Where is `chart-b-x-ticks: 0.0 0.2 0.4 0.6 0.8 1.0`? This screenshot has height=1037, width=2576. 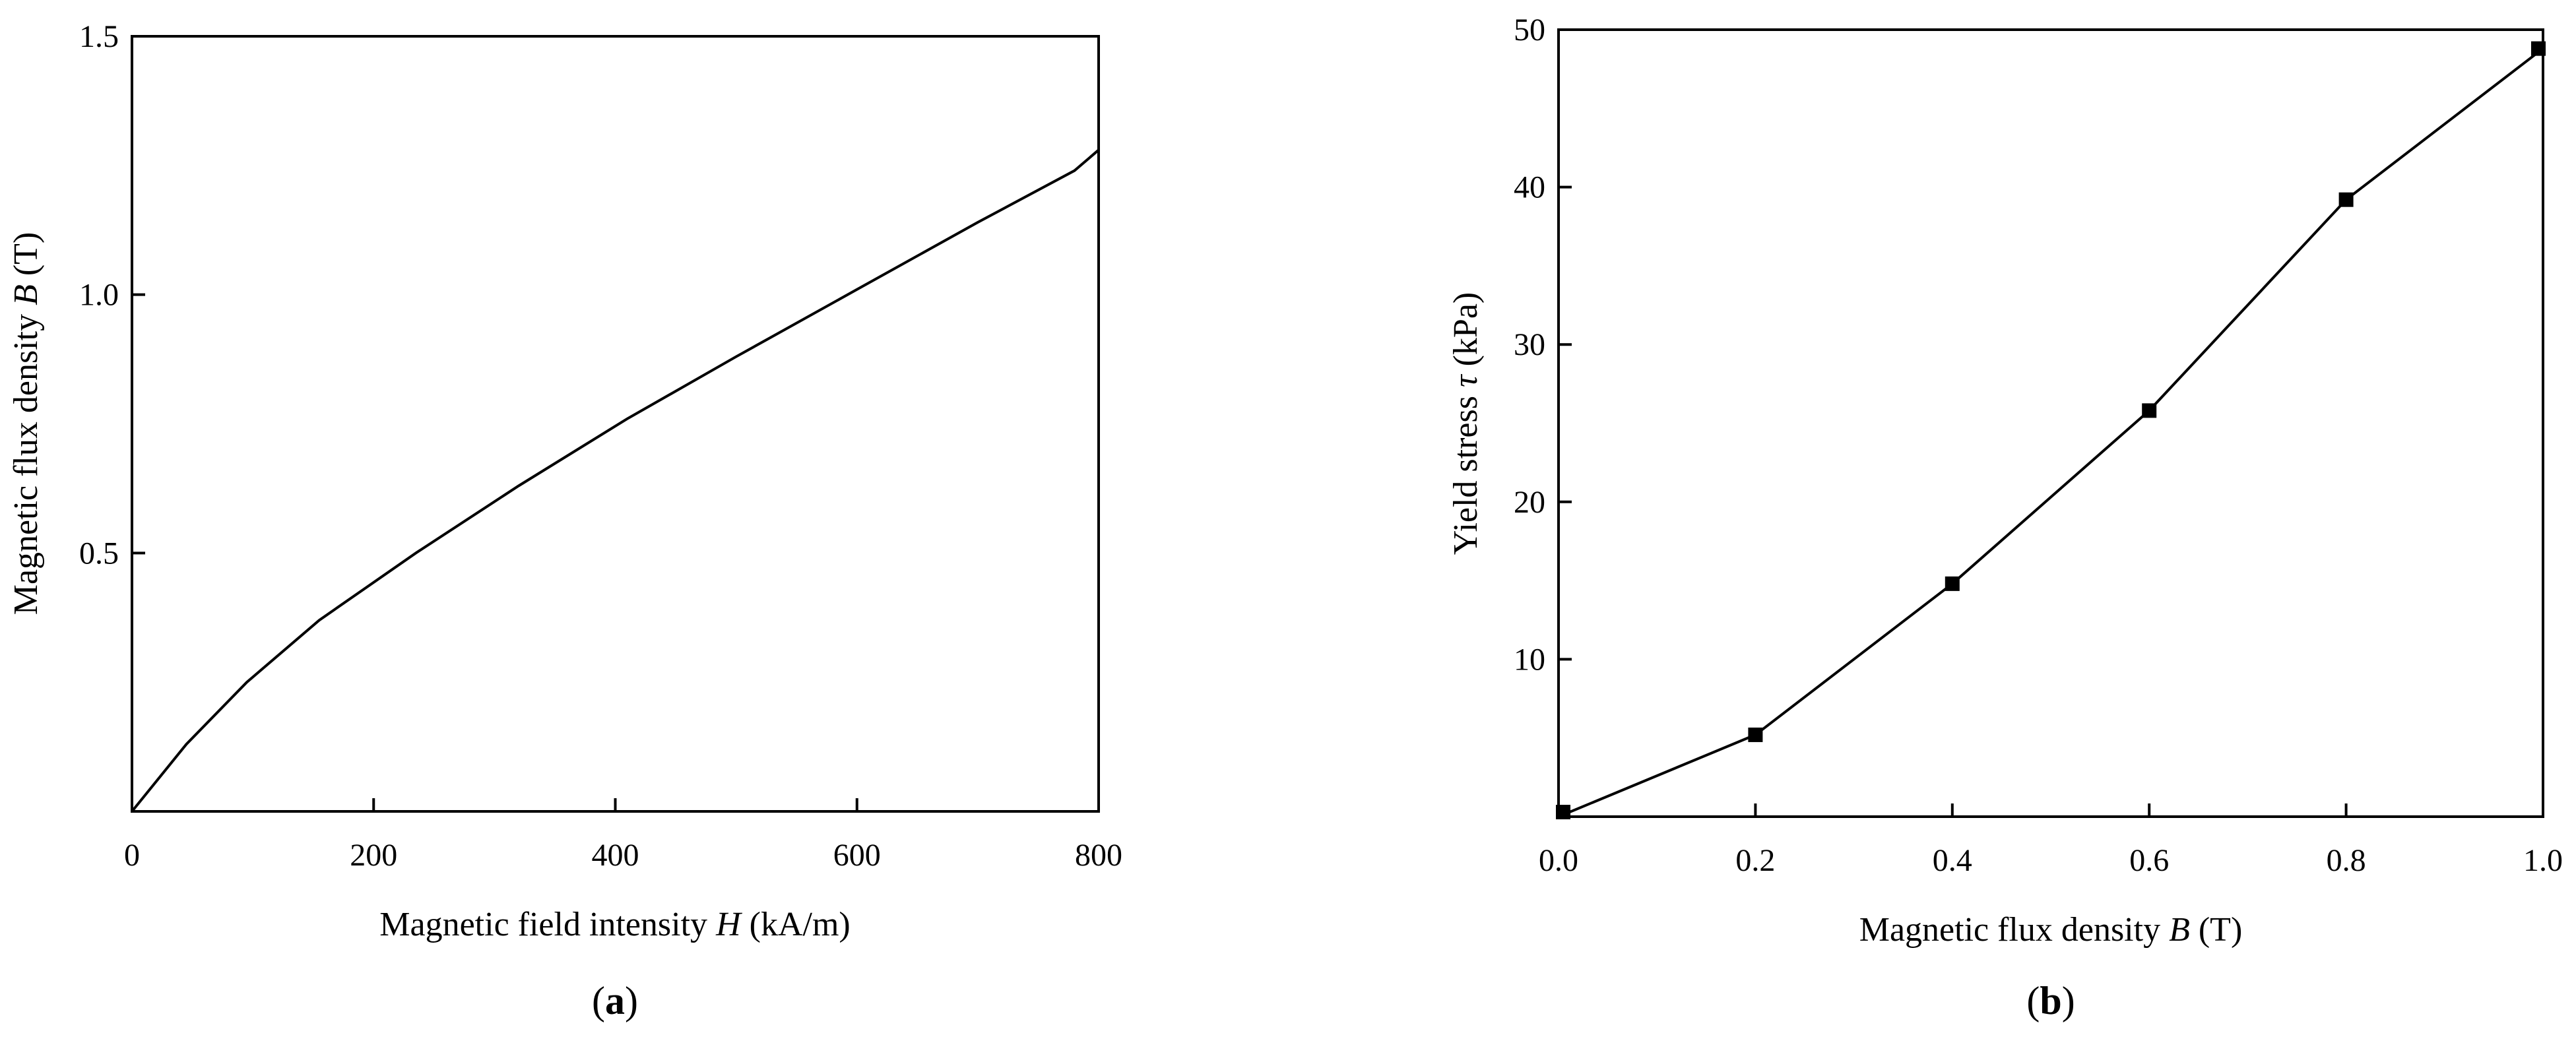 chart-b-x-ticks: 0.0 0.2 0.4 0.6 0.8 1.0 is located at coordinates (2051, 840).